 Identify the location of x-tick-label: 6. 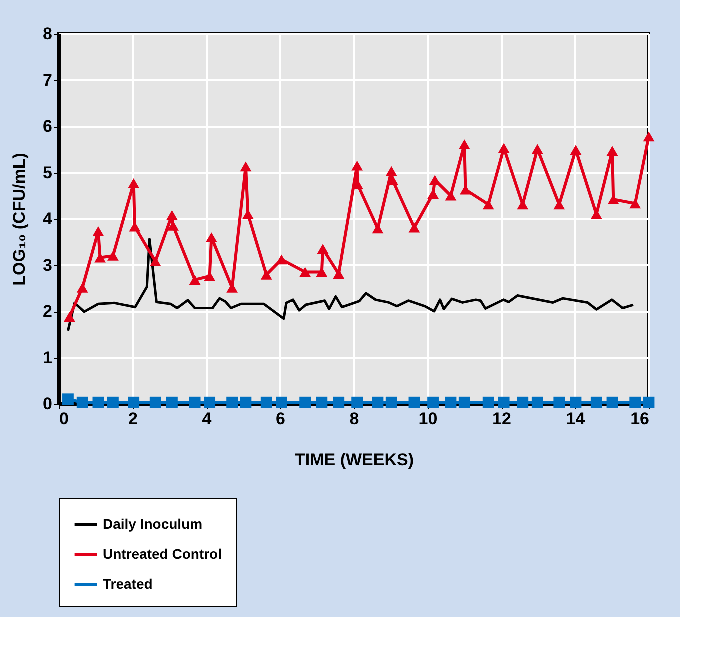
(281, 419).